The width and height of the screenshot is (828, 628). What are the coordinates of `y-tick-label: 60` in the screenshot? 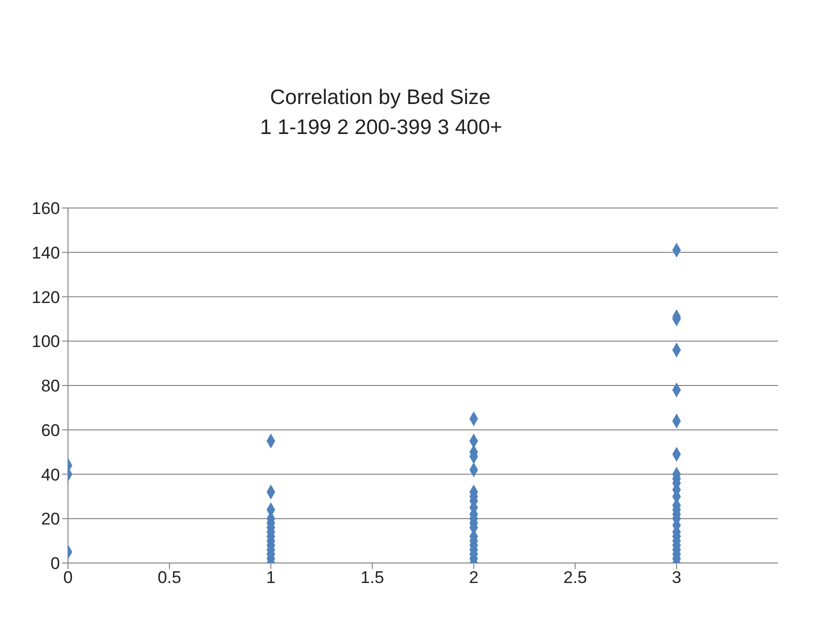 It's located at (50, 430).